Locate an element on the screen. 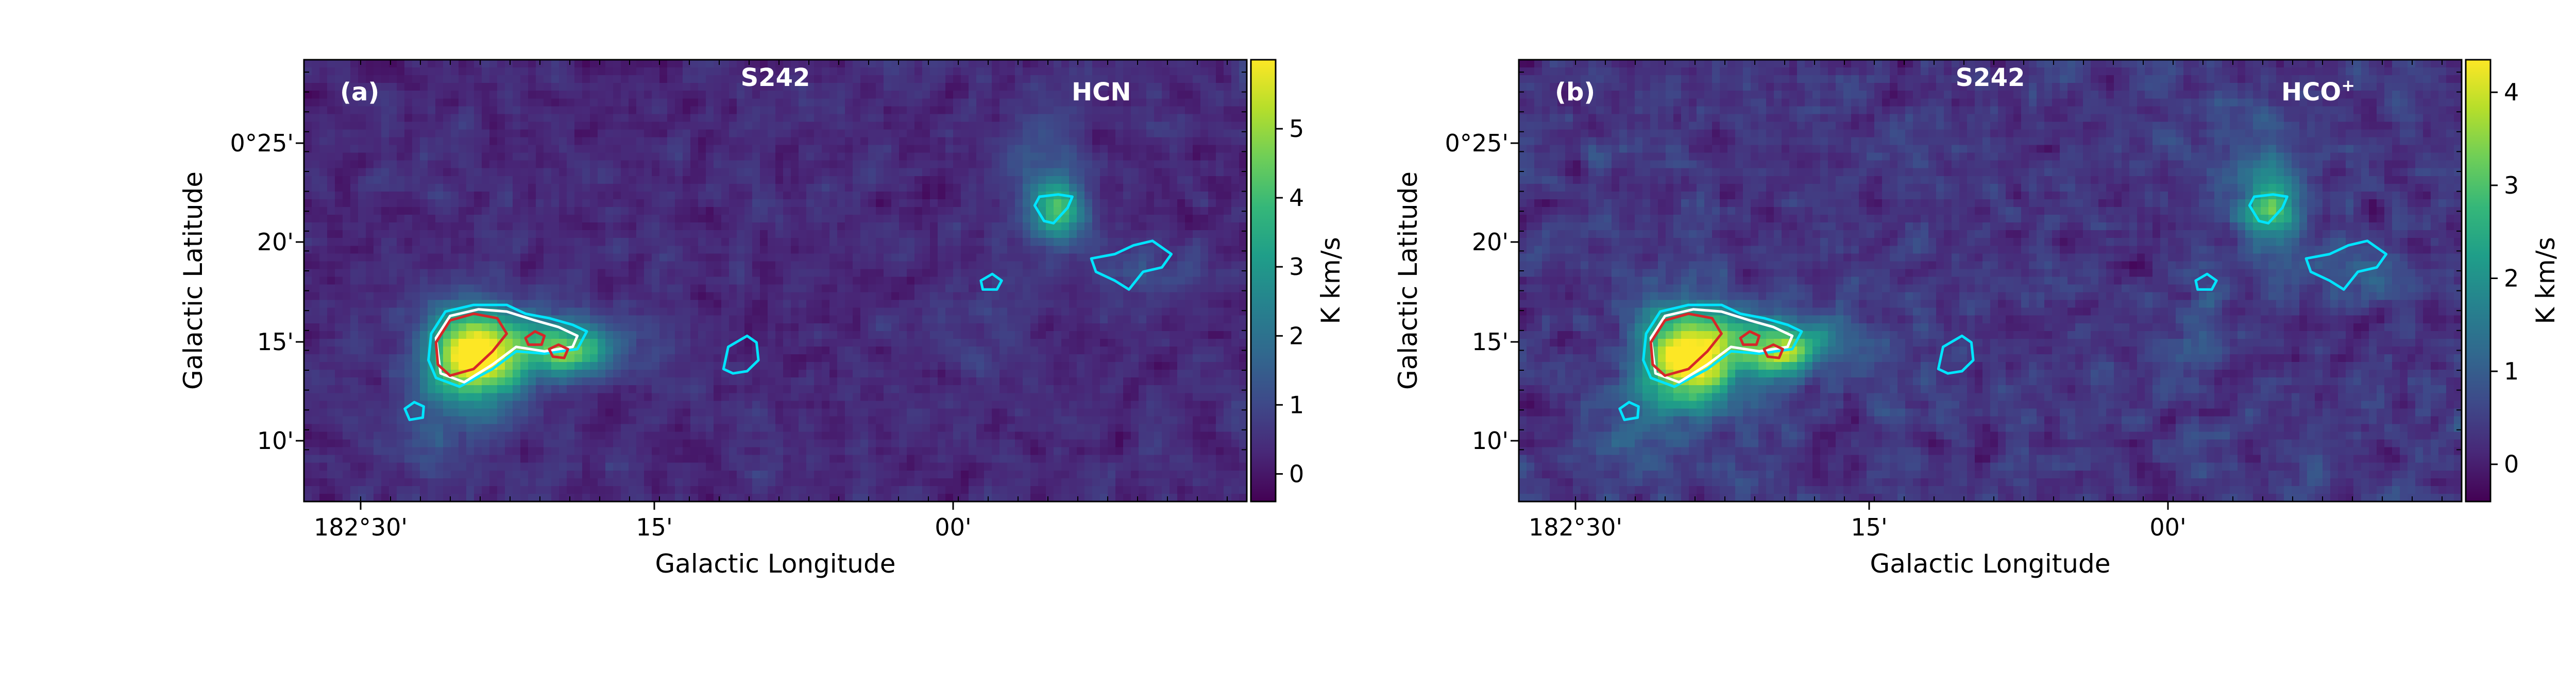  colorbar-a: 0 1 2 3 4 5 K km/s is located at coordinates (1298, 281).